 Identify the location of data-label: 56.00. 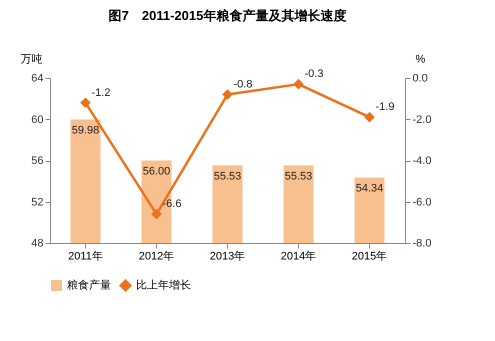
(156, 172).